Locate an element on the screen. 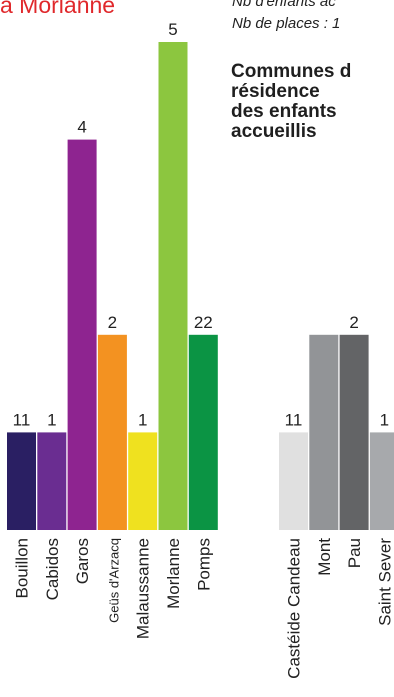 Image resolution: width=394 pixels, height=697 pixels. bar-garos is located at coordinates (82, 334).